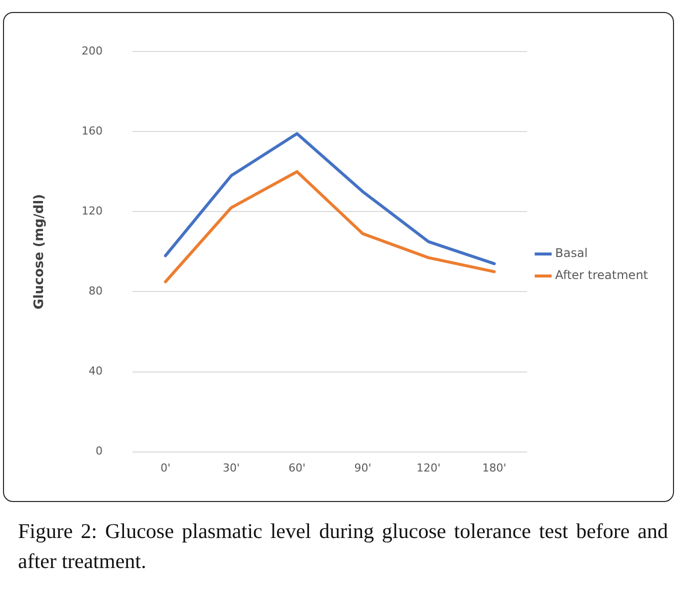 This screenshot has height=605, width=676. Describe the element at coordinates (571, 253) in the screenshot. I see `legend-label: Basal` at that location.